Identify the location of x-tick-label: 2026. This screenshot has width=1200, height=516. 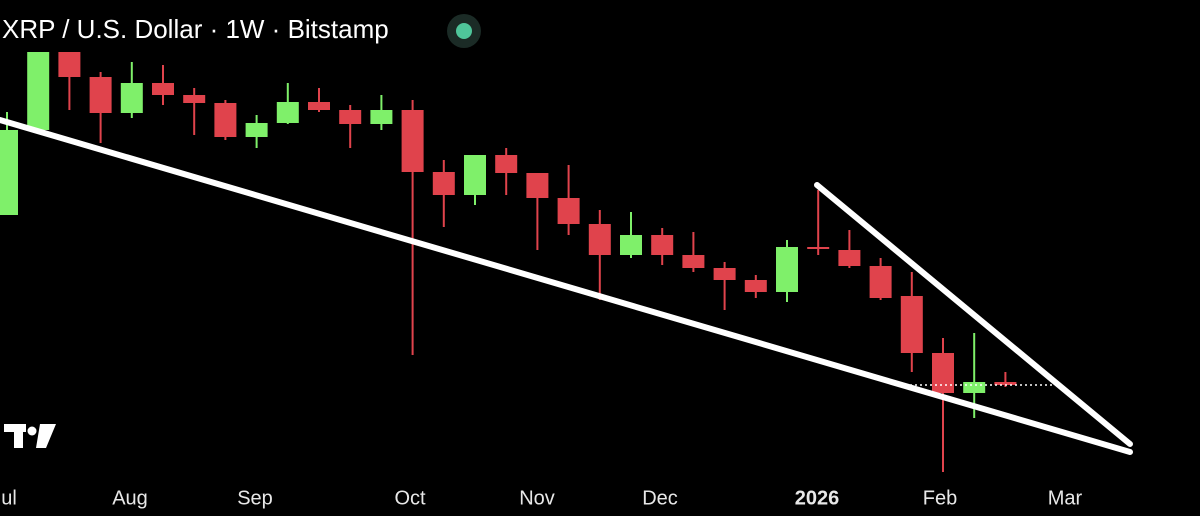
(817, 498).